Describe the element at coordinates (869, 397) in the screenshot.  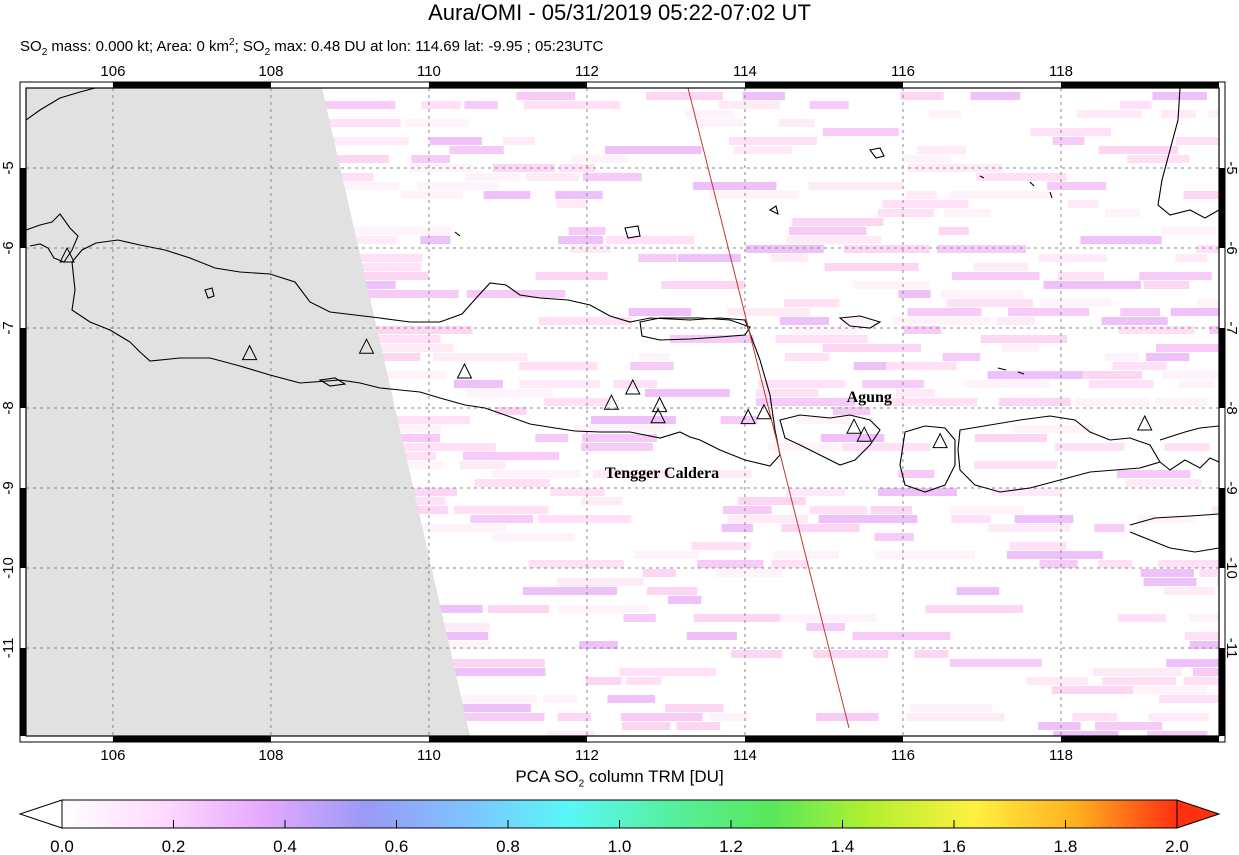
I see `volcano-label: Agung` at that location.